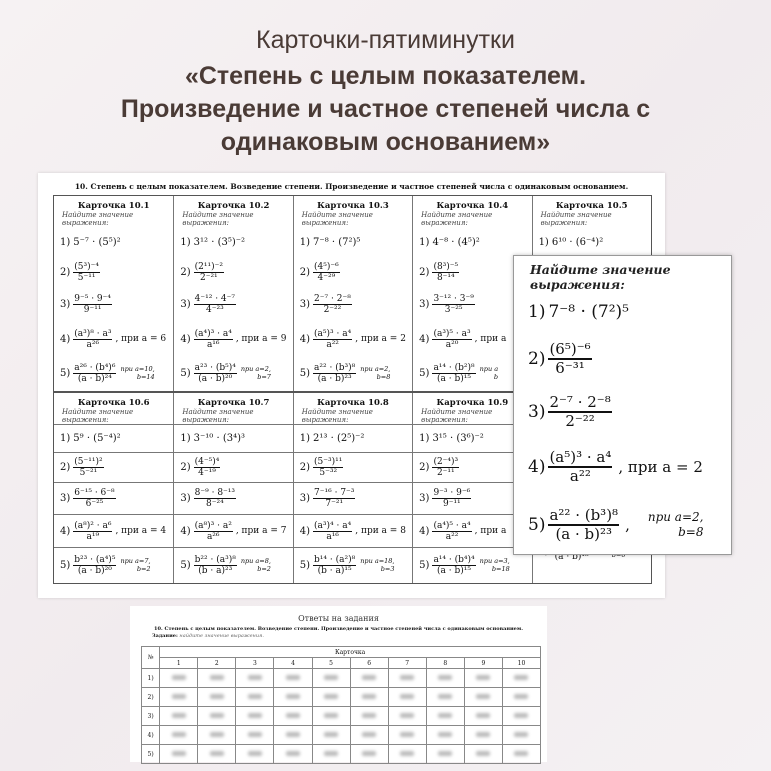  I want to click on fraction: (a⁸)² · a⁶ a¹⁹, so click(93, 531).